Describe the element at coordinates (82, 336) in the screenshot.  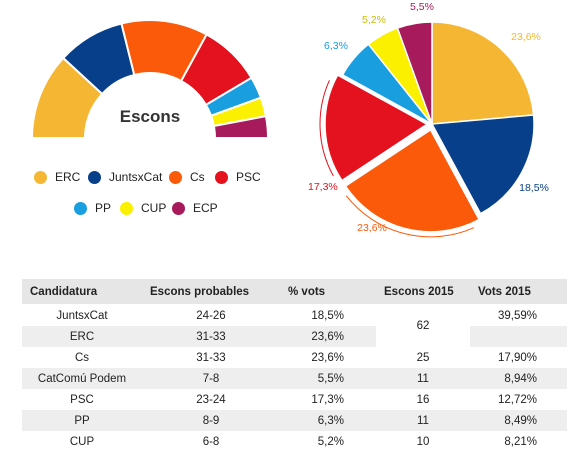
I see `cell-candidatura: ERC` at that location.